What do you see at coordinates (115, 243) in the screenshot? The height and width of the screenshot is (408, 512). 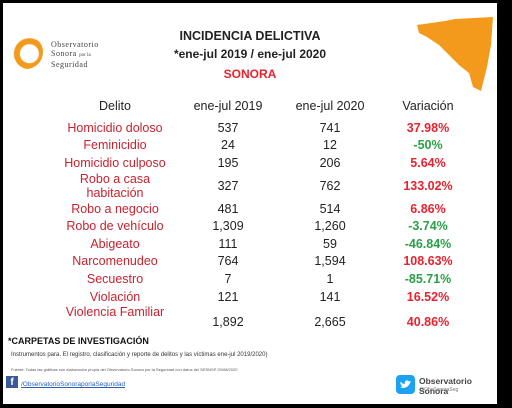 I see `crime-label: Abigeato` at bounding box center [115, 243].